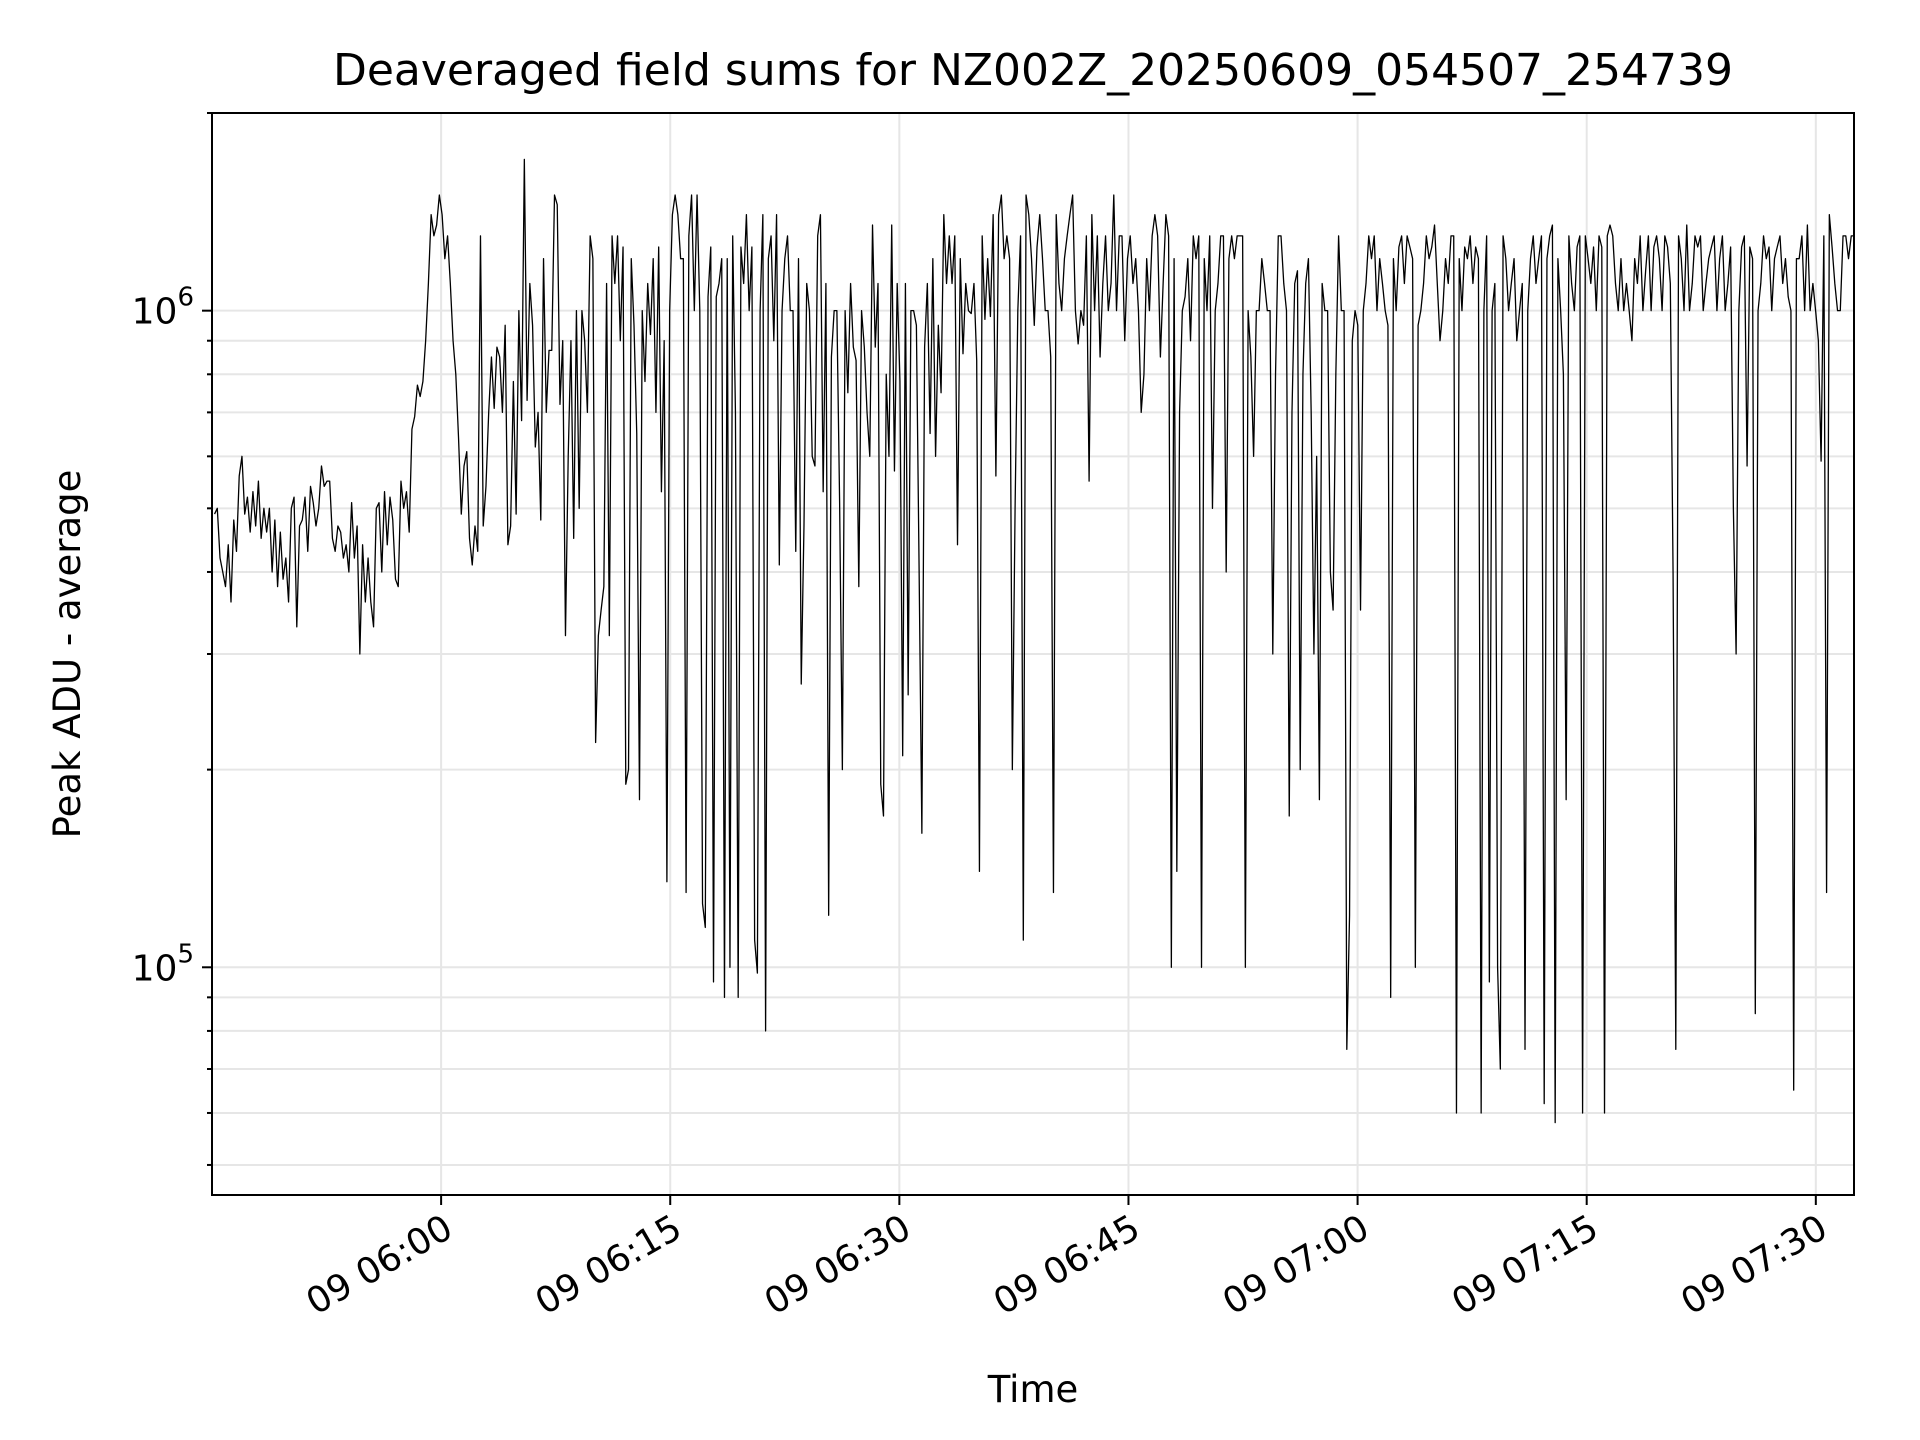 This screenshot has width=1920, height=1440. Describe the element at coordinates (1754, 1265) in the screenshot. I see `x-tick-label: 09 07:30` at that location.